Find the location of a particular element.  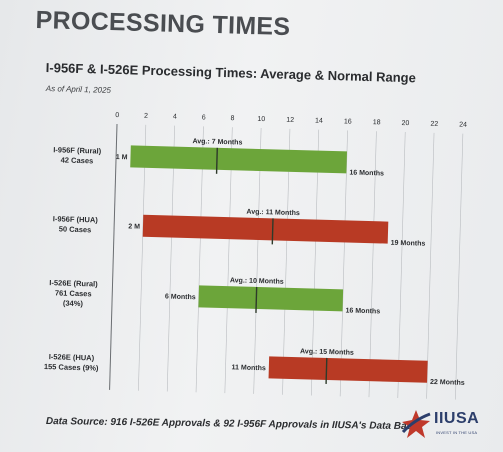

max-label: 22 Months is located at coordinates (447, 383).